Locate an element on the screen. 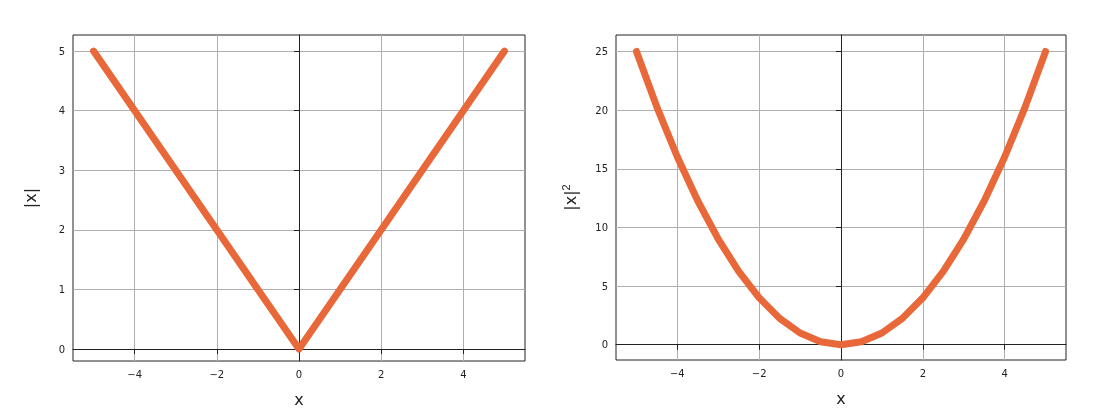 The height and width of the screenshot is (412, 1100). y-axis-title: |x|2 is located at coordinates (569, 197).